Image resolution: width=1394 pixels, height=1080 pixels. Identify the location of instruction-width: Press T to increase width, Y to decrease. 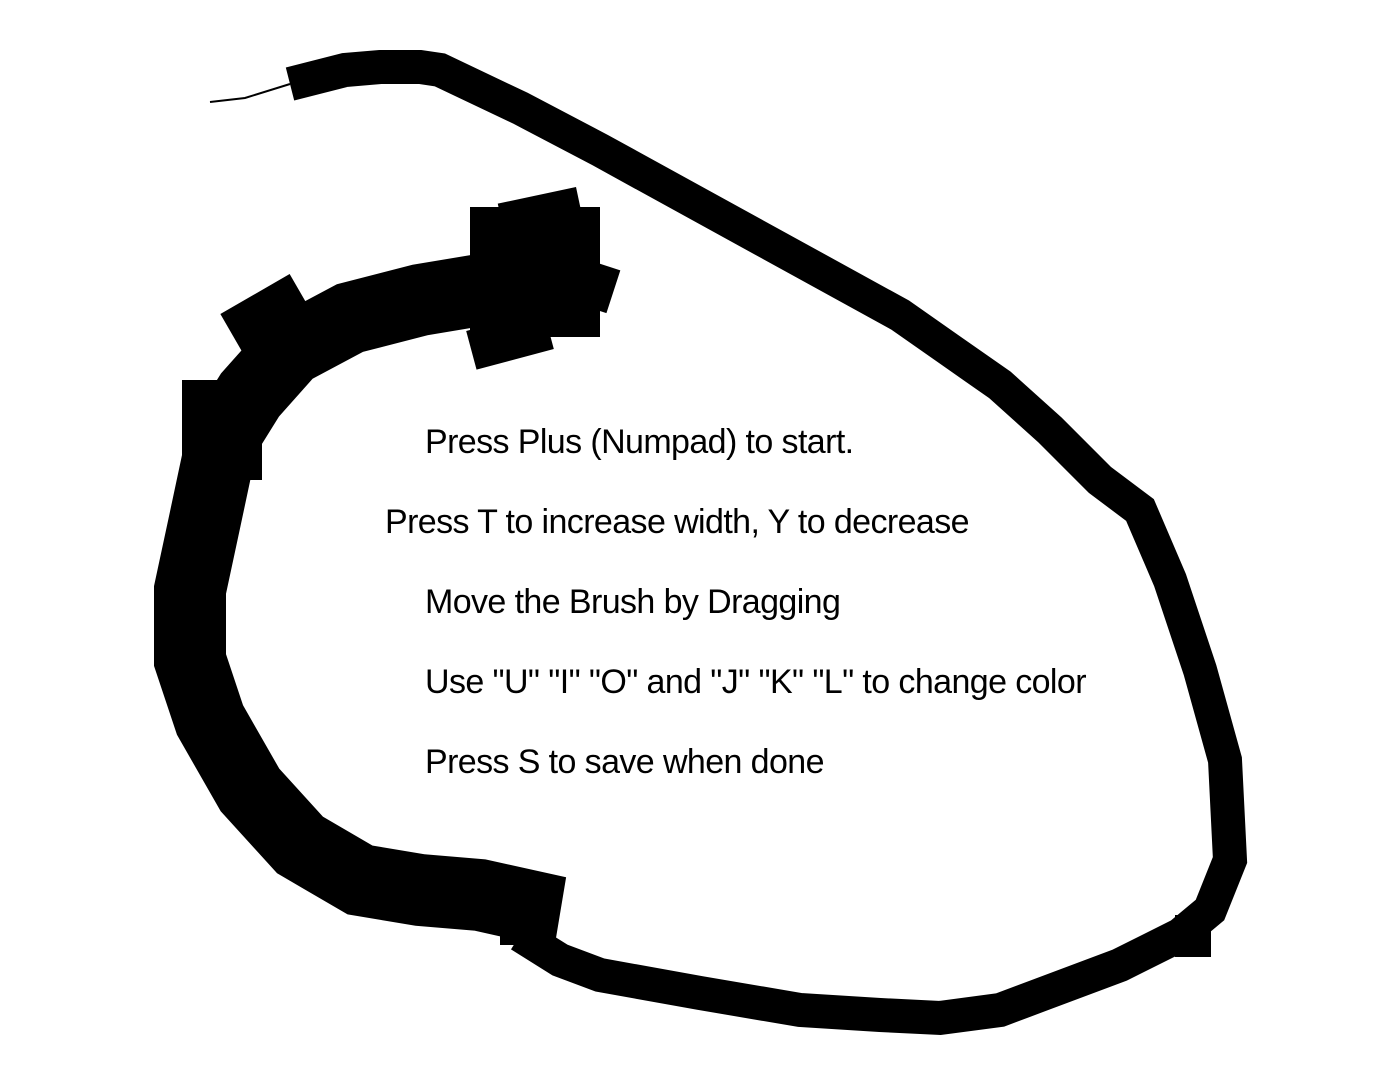
(677, 522).